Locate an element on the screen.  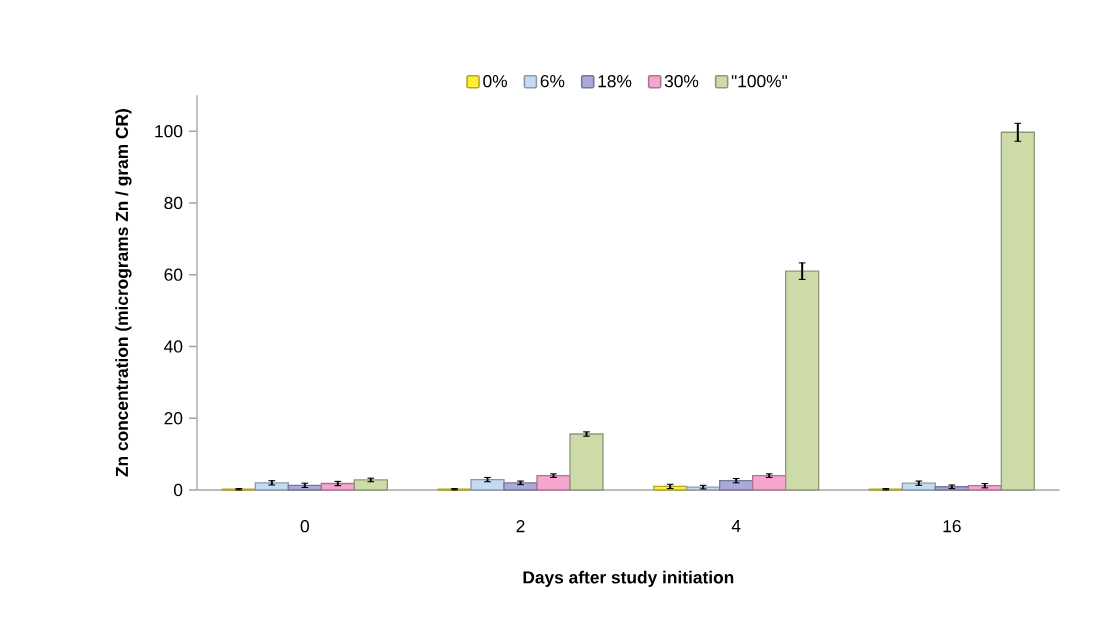
x-tick-label: 0 is located at coordinates (304, 526).